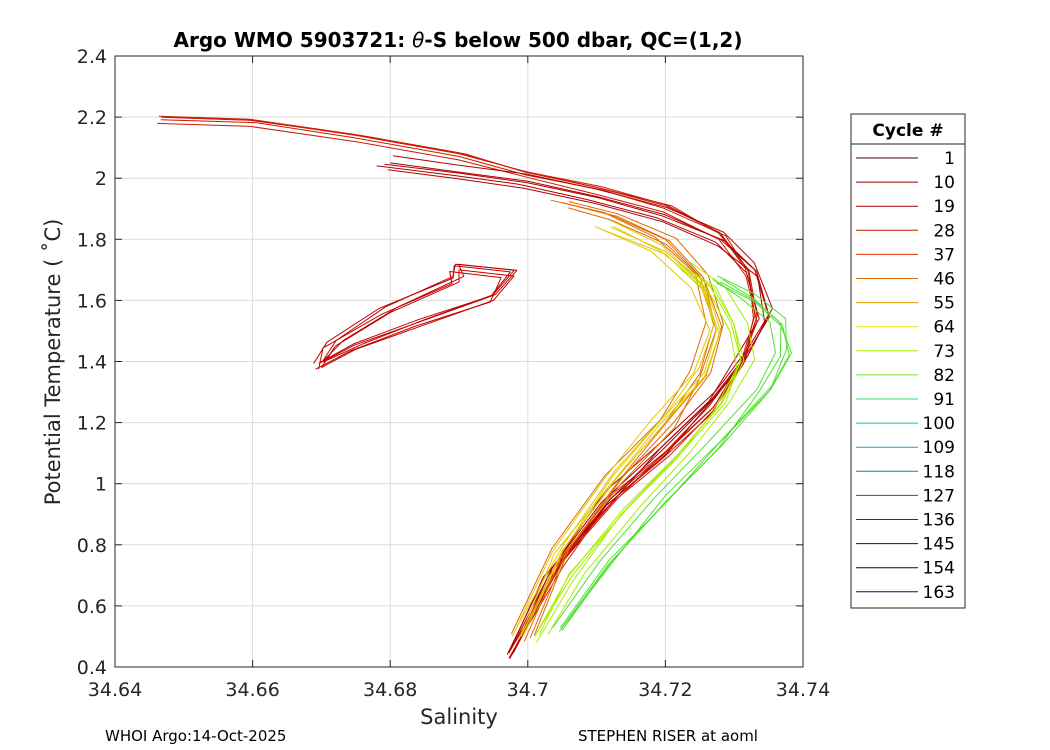  I want to click on y-tick-label: 1.4, so click(92, 363).